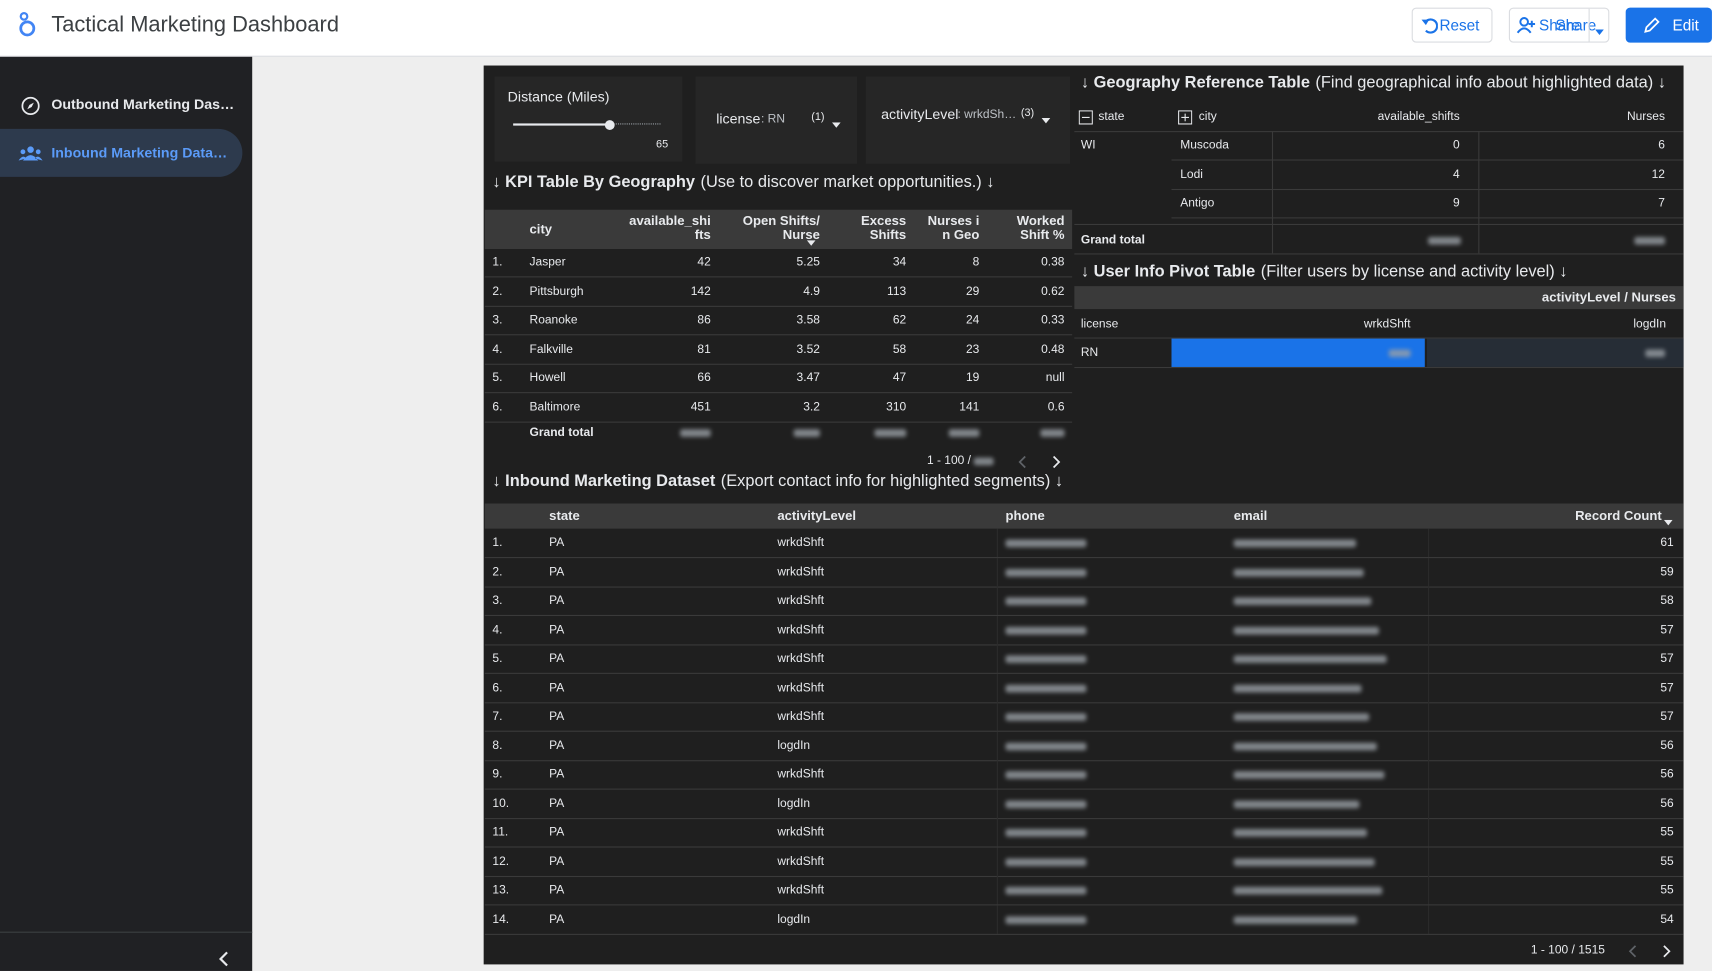  Describe the element at coordinates (497, 716) in the screenshot. I see `row-number: 7.` at that location.